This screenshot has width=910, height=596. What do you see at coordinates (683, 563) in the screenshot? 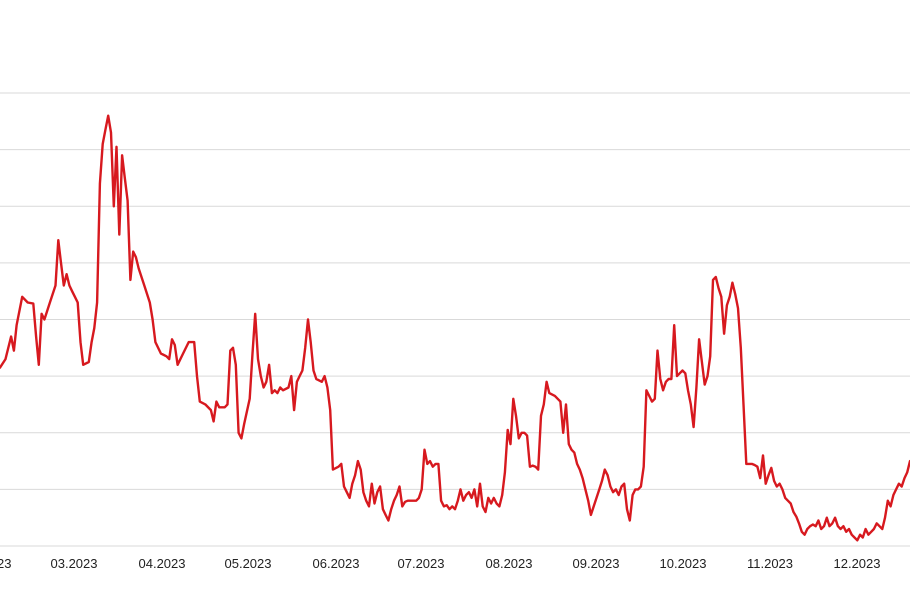
I see `x-tick-label: 10.2023` at bounding box center [683, 563].